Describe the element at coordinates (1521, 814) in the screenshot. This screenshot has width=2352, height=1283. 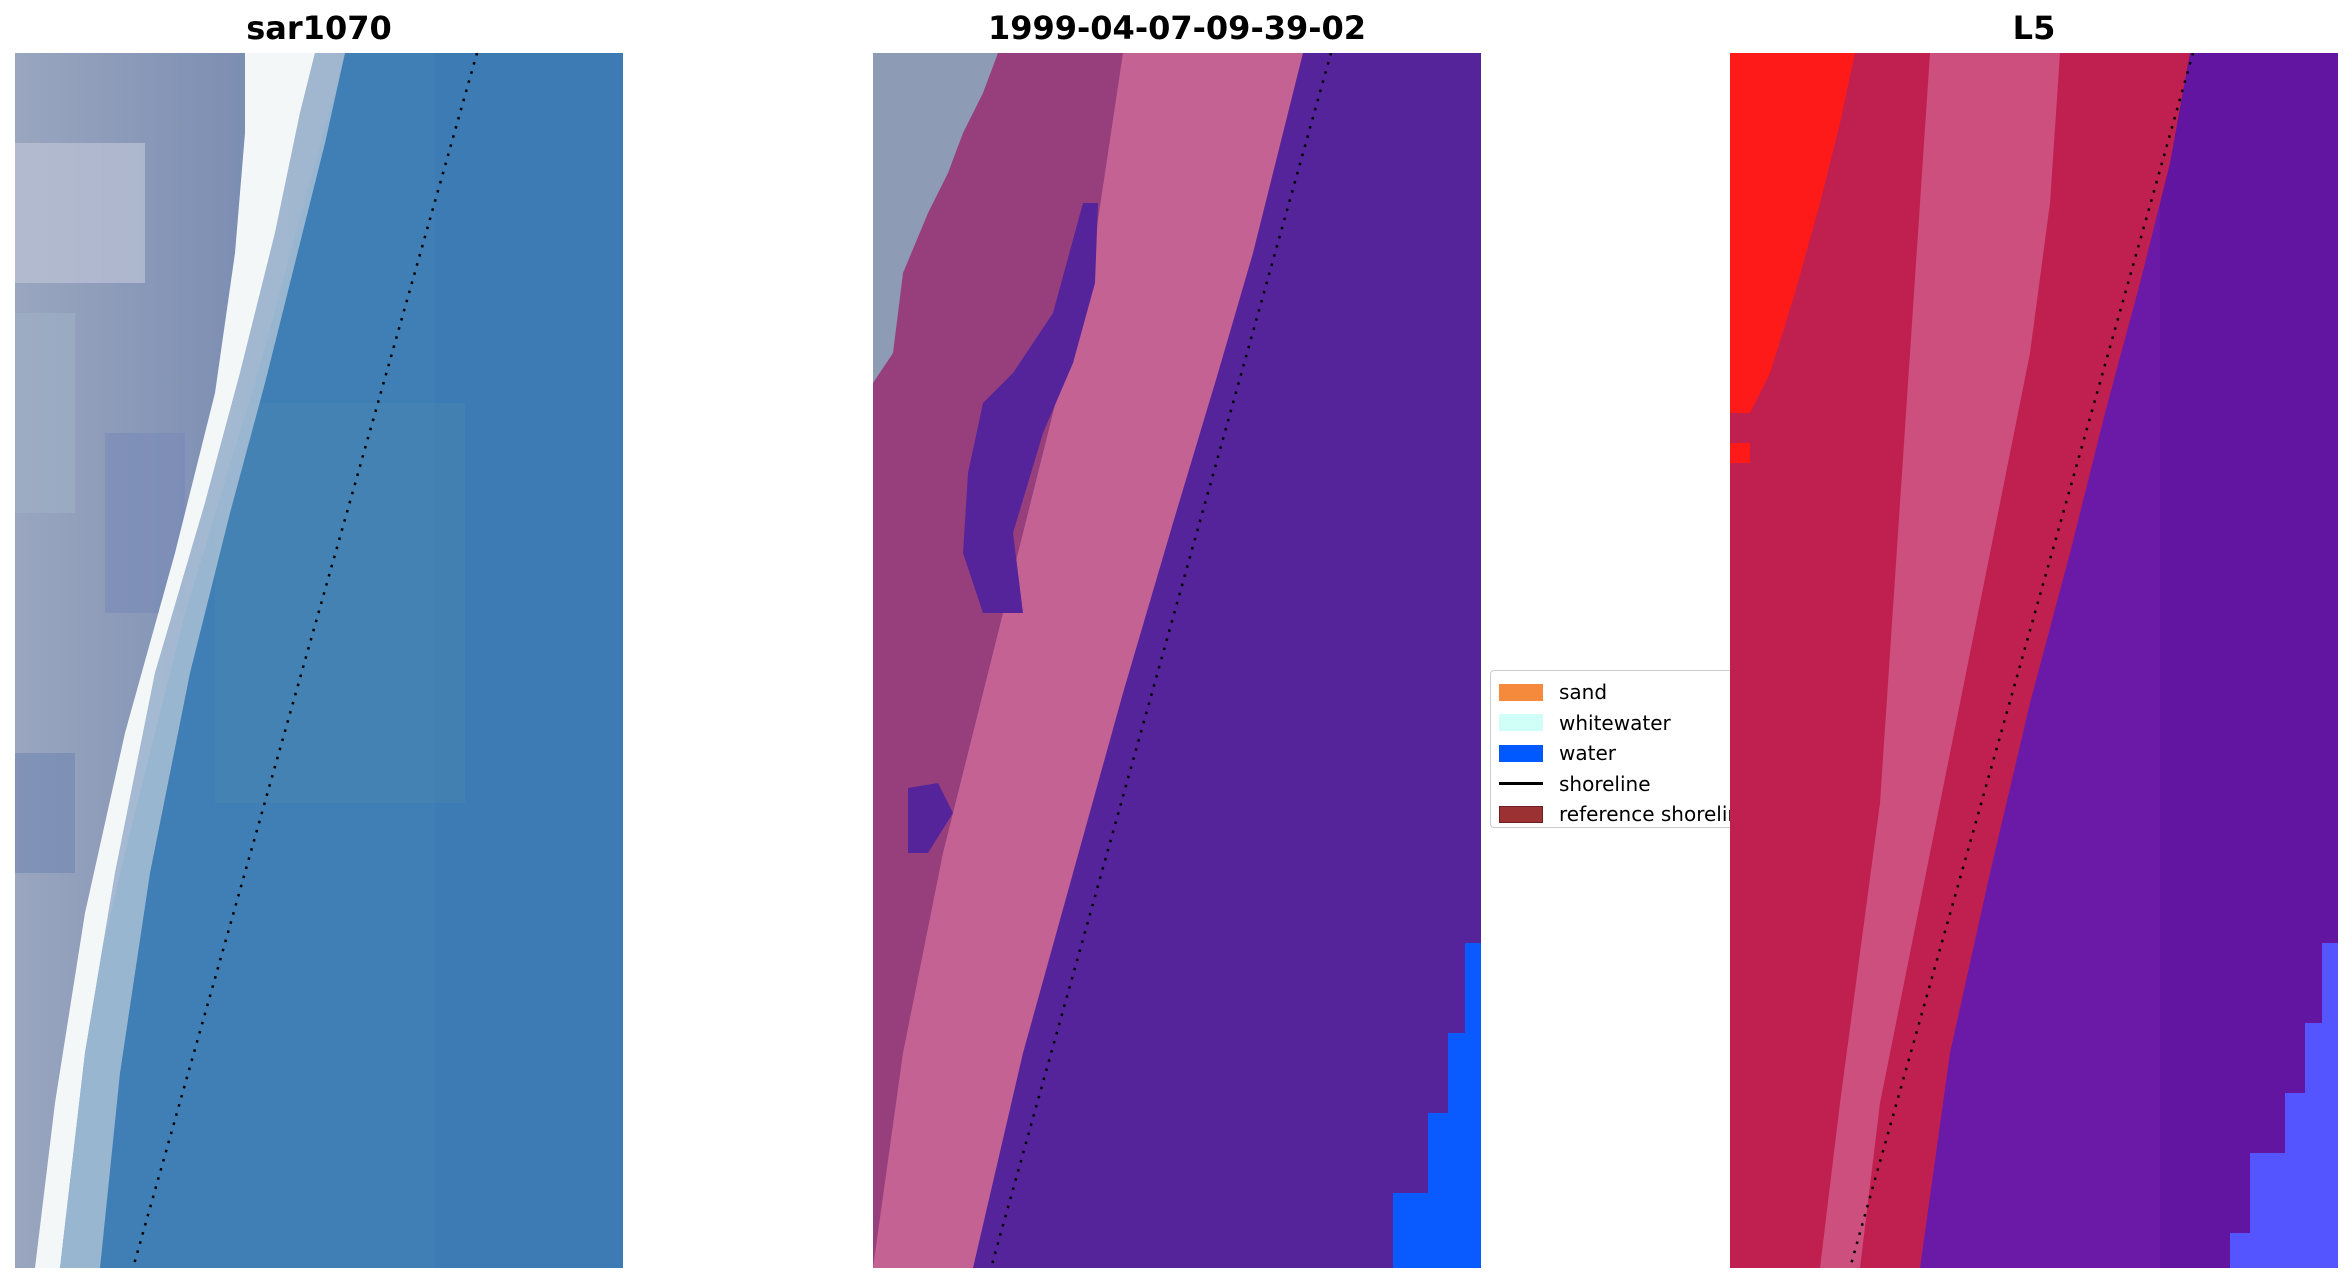
I see `legend-swatch-reference-shoreline` at that location.